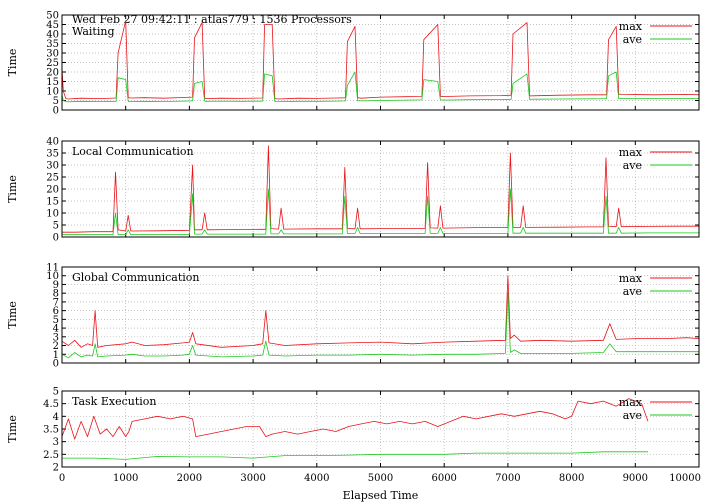  I want to click on y-tick-label: 3.5, so click(51, 430).